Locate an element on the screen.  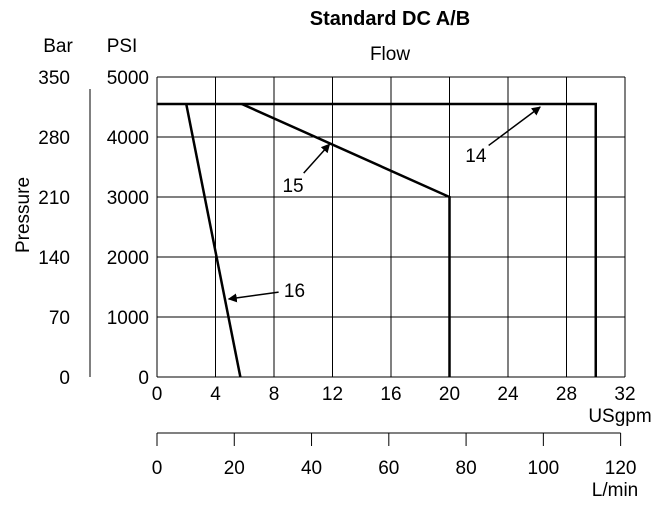
x-tick-label-lmin: 80 is located at coordinates (466, 468).